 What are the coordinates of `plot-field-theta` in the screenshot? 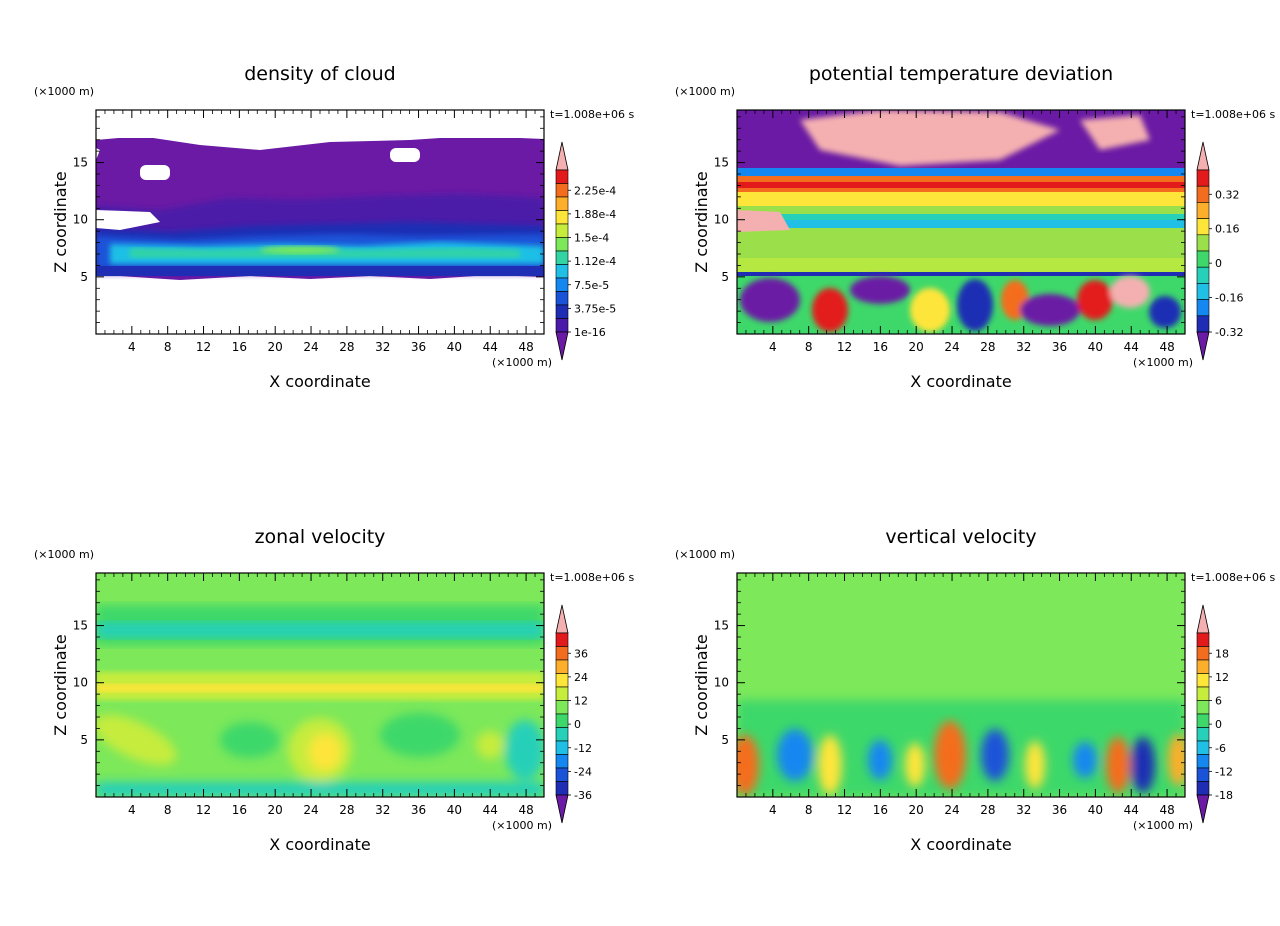 It's located at (961, 222).